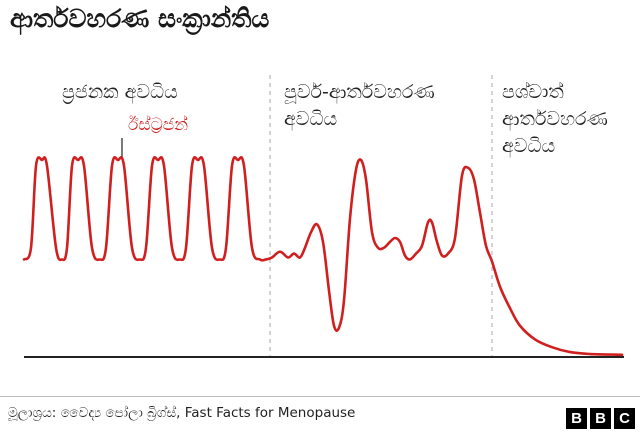  Describe the element at coordinates (140, 18) in the screenshot. I see `page-title: ආර්තවහරණ සංක්‍රාන්තිය` at that location.